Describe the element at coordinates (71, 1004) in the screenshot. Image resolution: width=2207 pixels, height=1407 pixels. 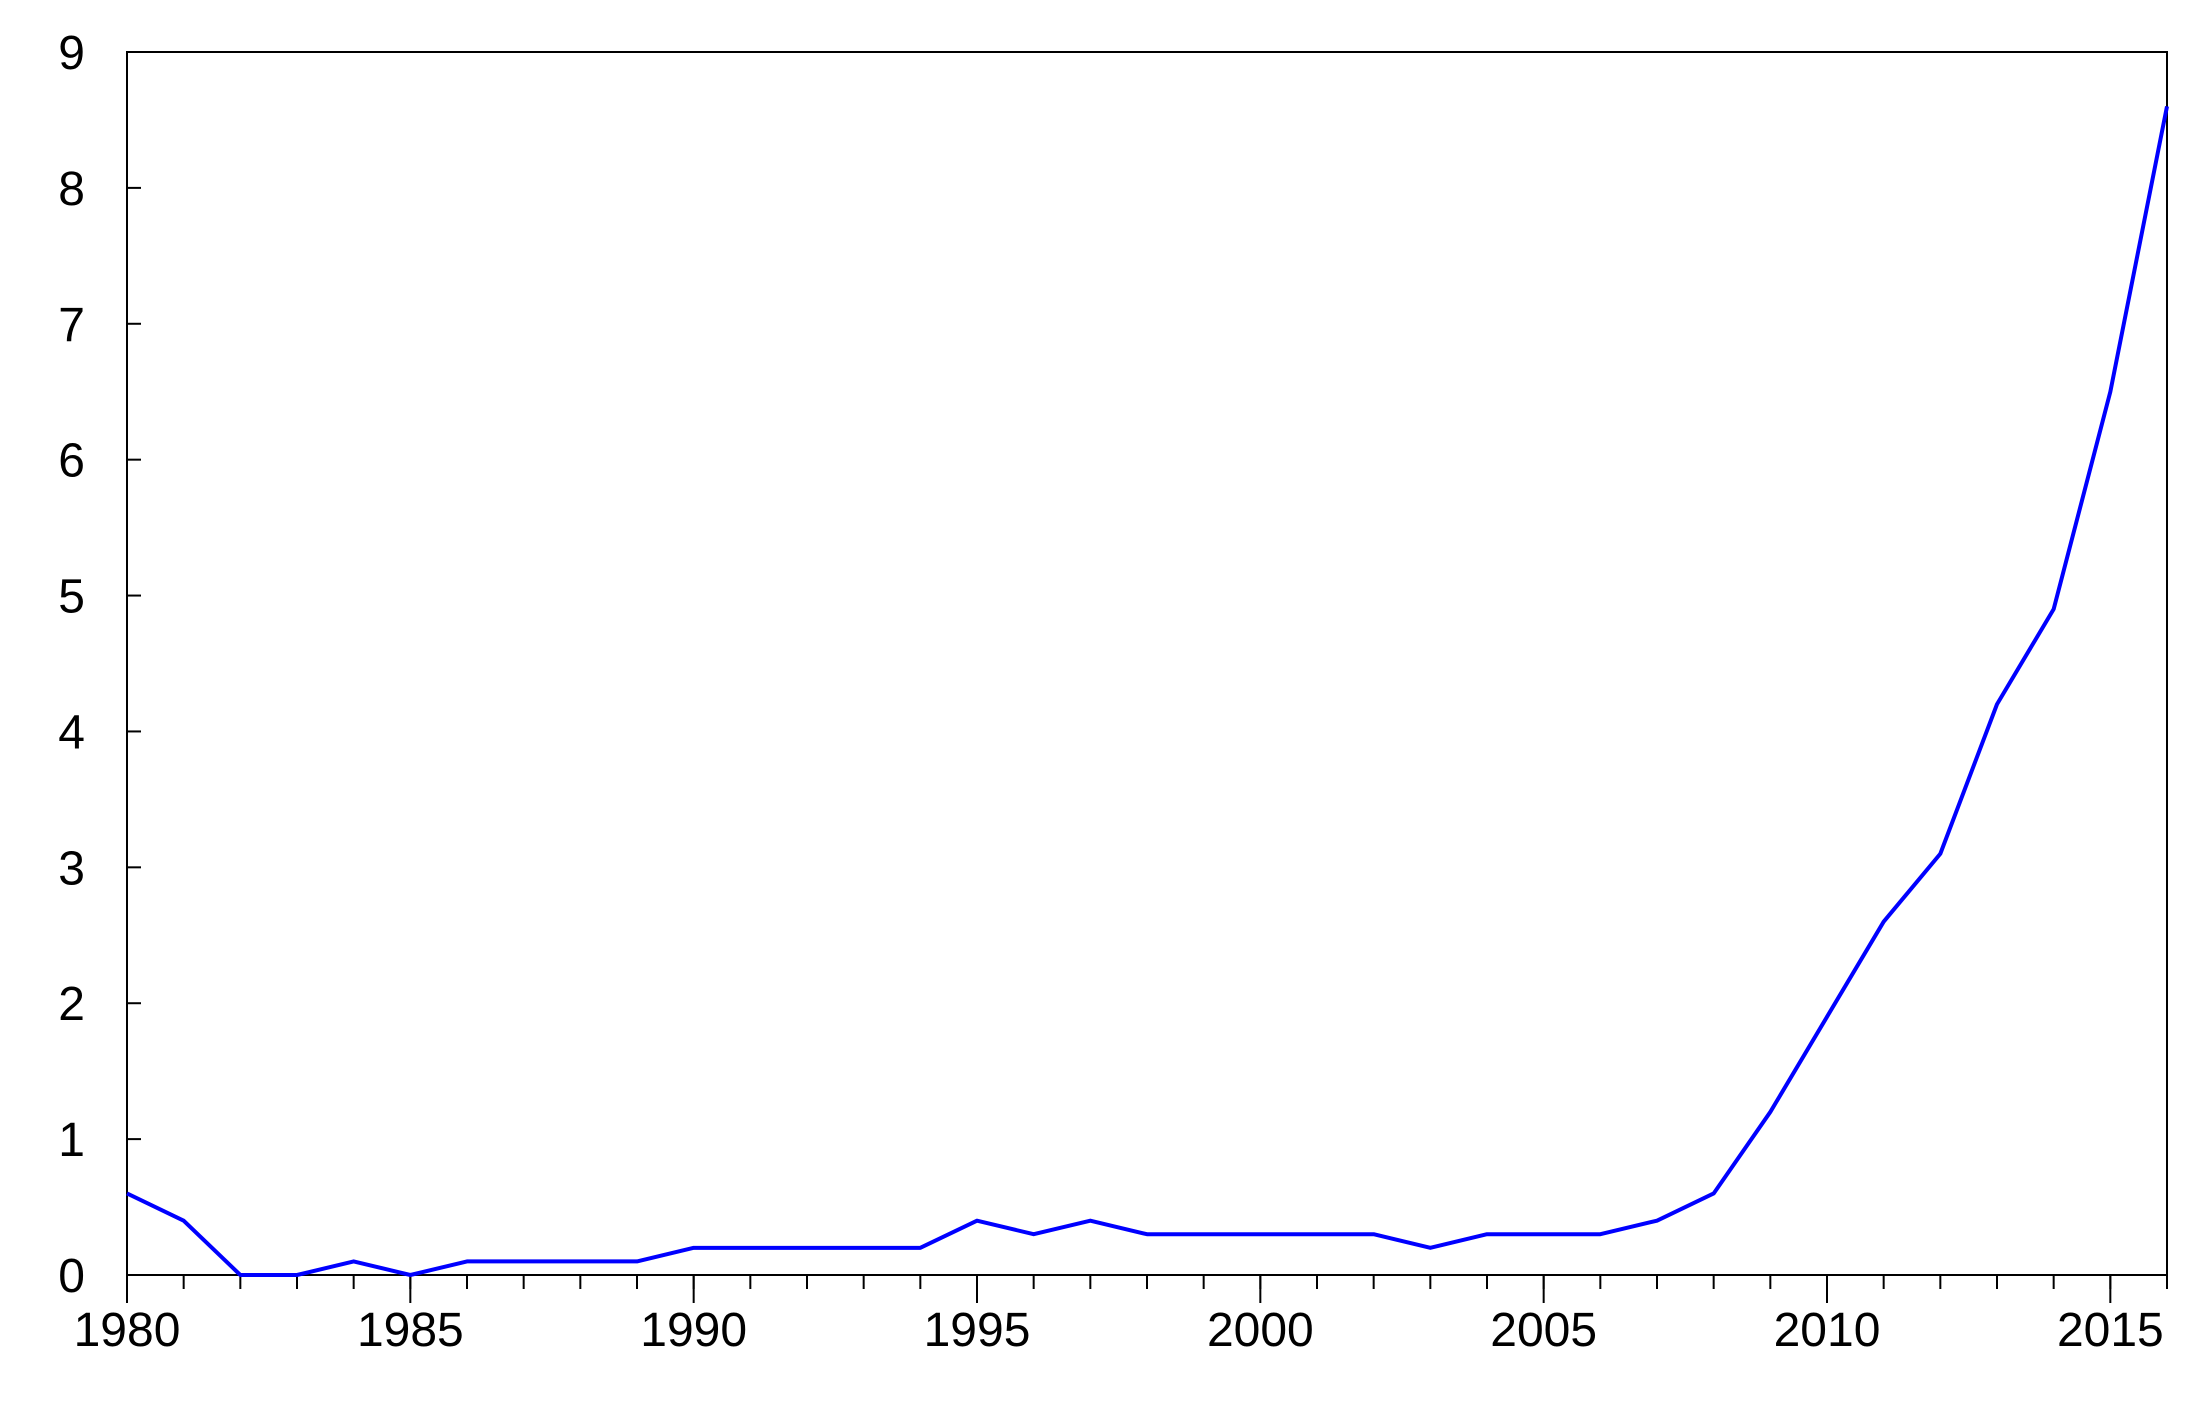
I see `y-tick-label: 2` at that location.